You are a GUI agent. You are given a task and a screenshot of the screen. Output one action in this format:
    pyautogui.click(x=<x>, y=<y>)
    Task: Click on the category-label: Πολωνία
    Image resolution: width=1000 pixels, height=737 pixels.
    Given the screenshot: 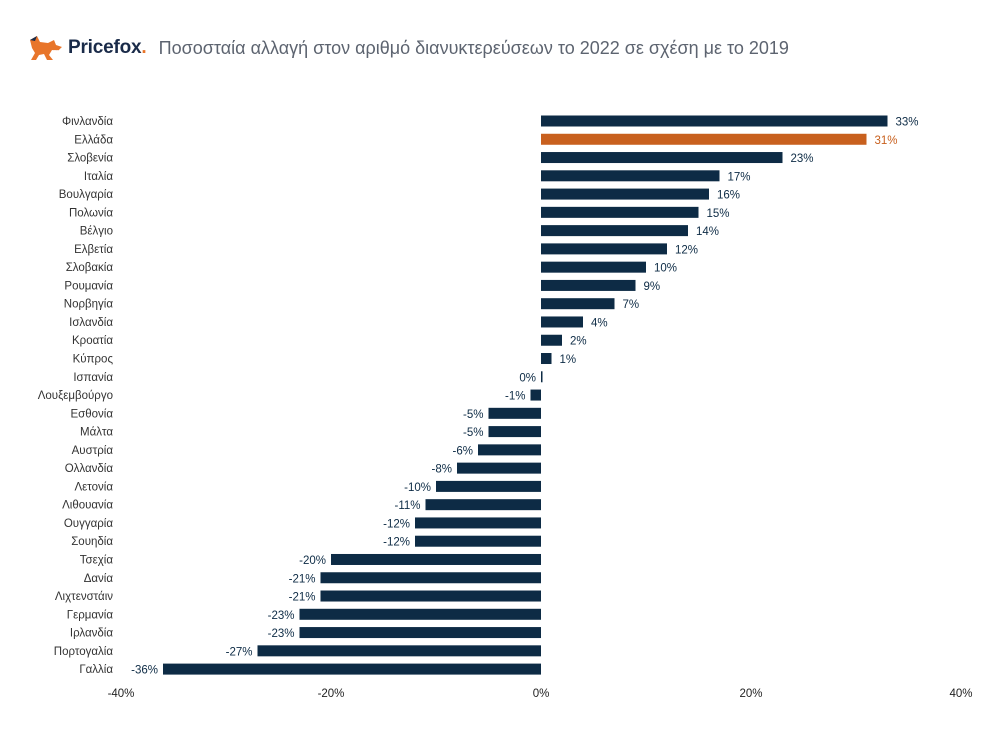 What is the action you would take?
    pyautogui.click(x=91, y=213)
    